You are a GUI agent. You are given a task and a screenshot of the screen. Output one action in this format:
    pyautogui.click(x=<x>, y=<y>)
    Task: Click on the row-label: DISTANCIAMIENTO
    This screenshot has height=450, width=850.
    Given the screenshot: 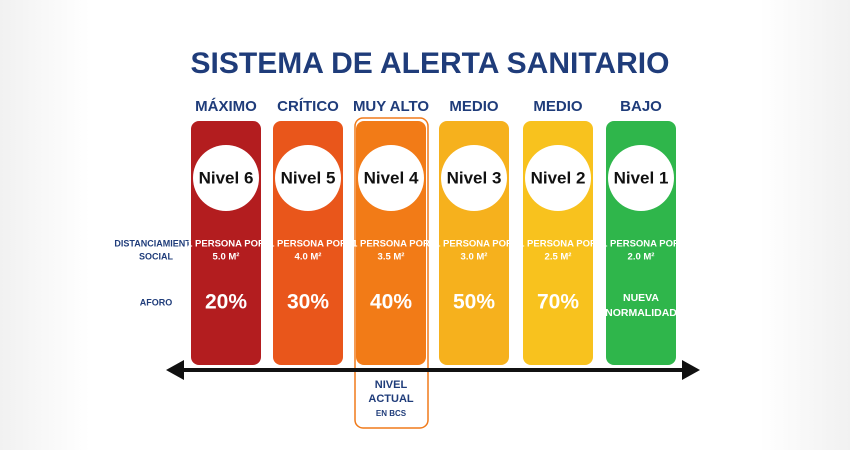 What is the action you would take?
    pyautogui.click(x=155, y=243)
    